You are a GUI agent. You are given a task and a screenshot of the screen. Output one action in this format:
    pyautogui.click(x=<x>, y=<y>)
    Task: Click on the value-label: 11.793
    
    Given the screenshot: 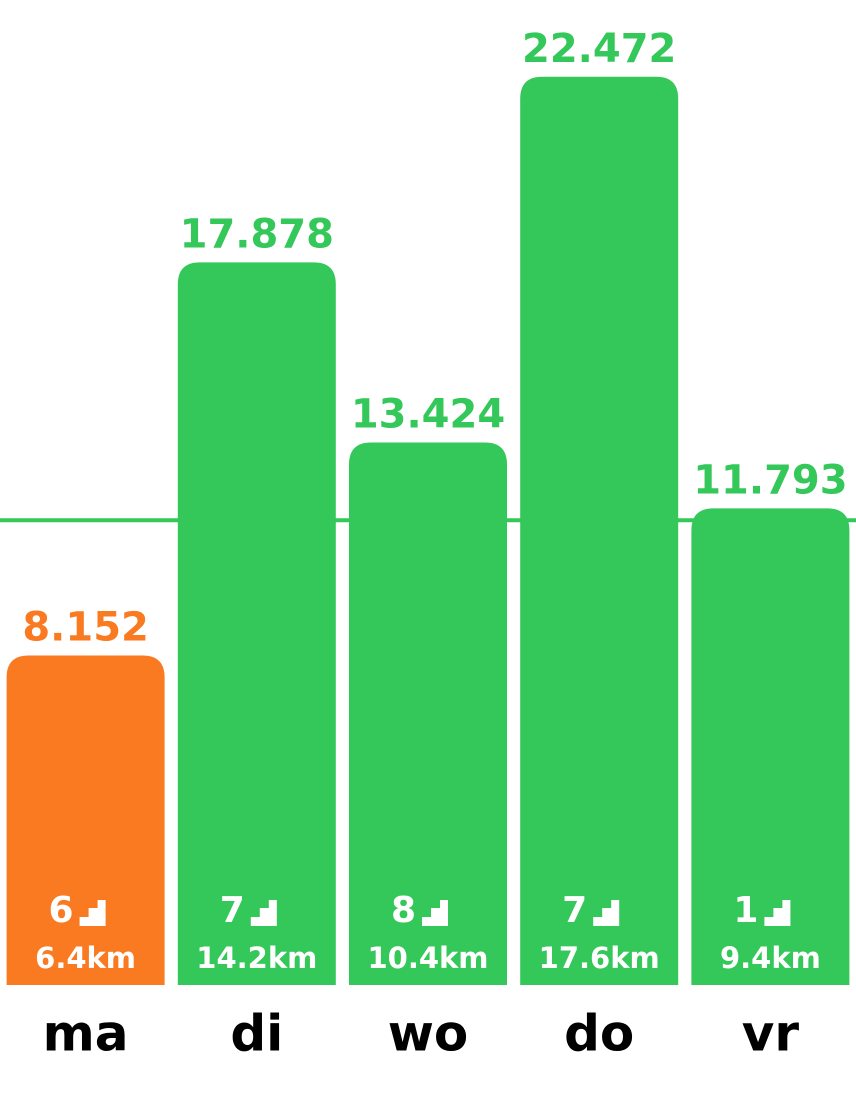 What is the action you would take?
    pyautogui.click(x=770, y=480)
    